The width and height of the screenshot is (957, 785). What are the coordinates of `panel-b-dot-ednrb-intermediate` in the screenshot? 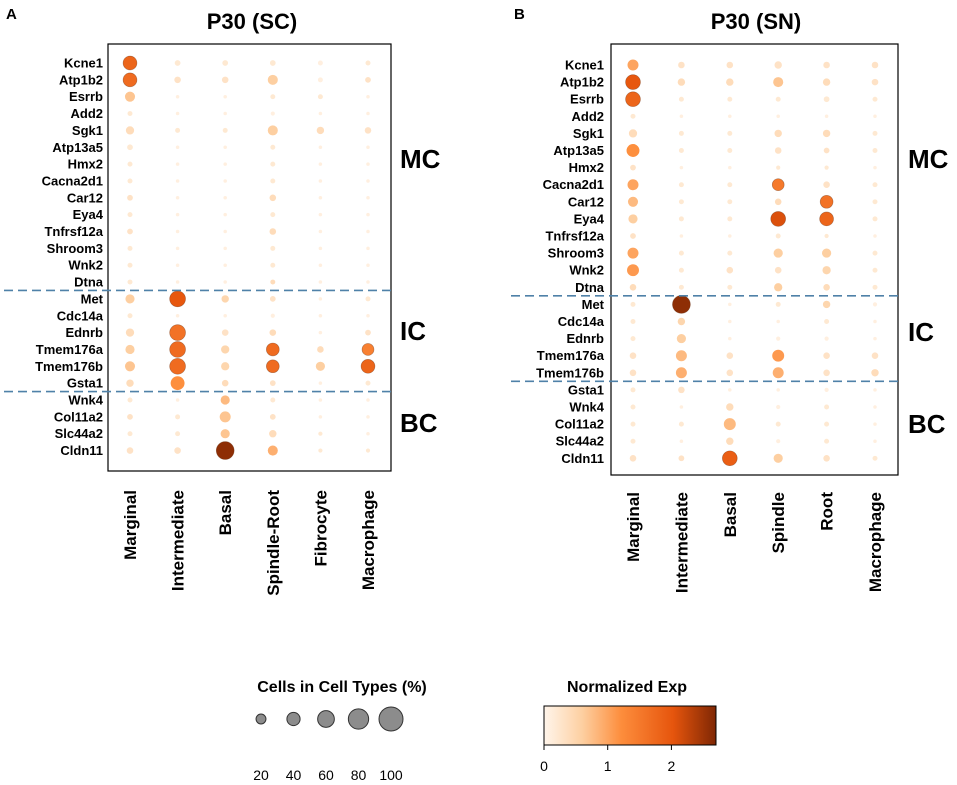 It's located at (681, 339).